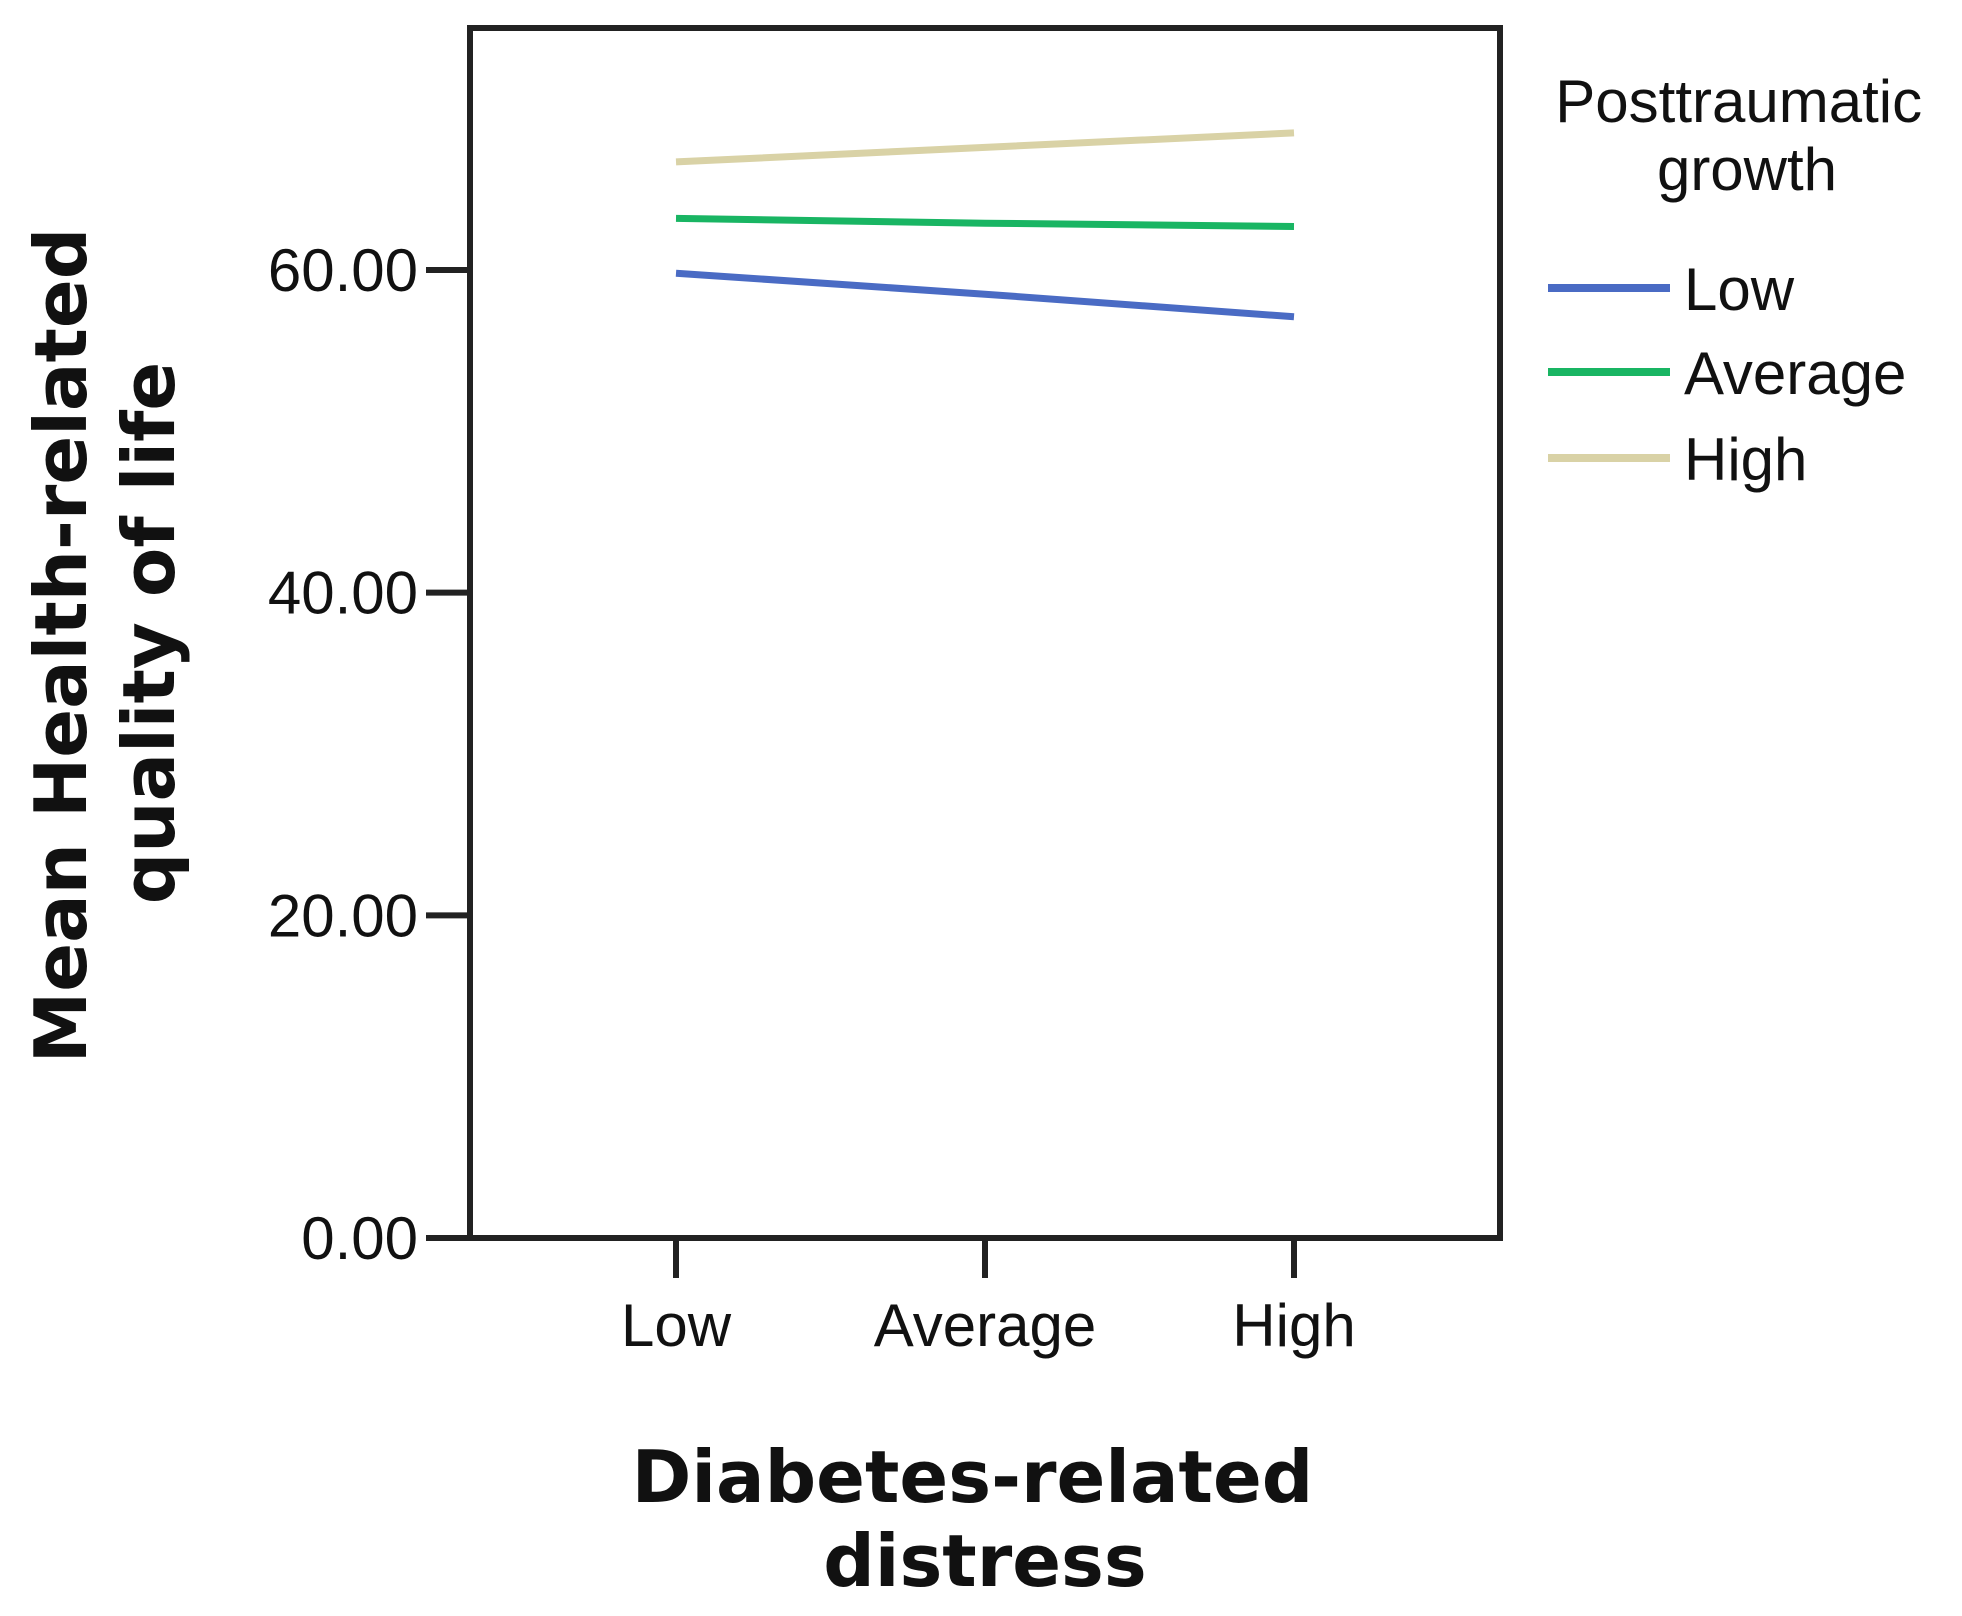  I want to click on legend-label-high: High, so click(1745, 459).